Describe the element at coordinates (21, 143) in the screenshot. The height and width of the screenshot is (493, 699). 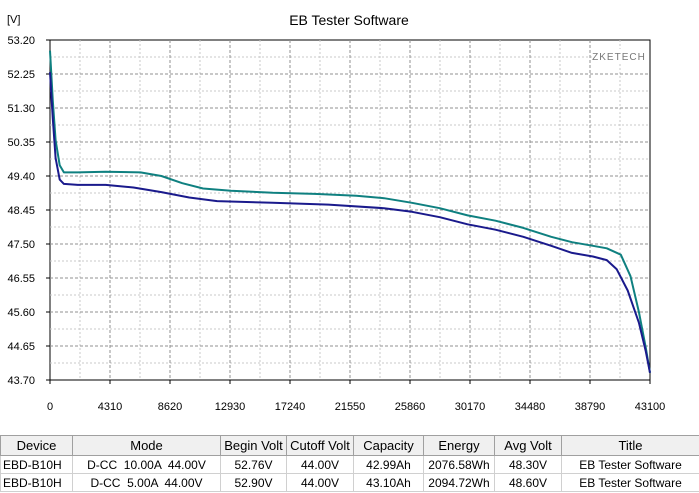
I see `y-tick-label: 50.35` at that location.